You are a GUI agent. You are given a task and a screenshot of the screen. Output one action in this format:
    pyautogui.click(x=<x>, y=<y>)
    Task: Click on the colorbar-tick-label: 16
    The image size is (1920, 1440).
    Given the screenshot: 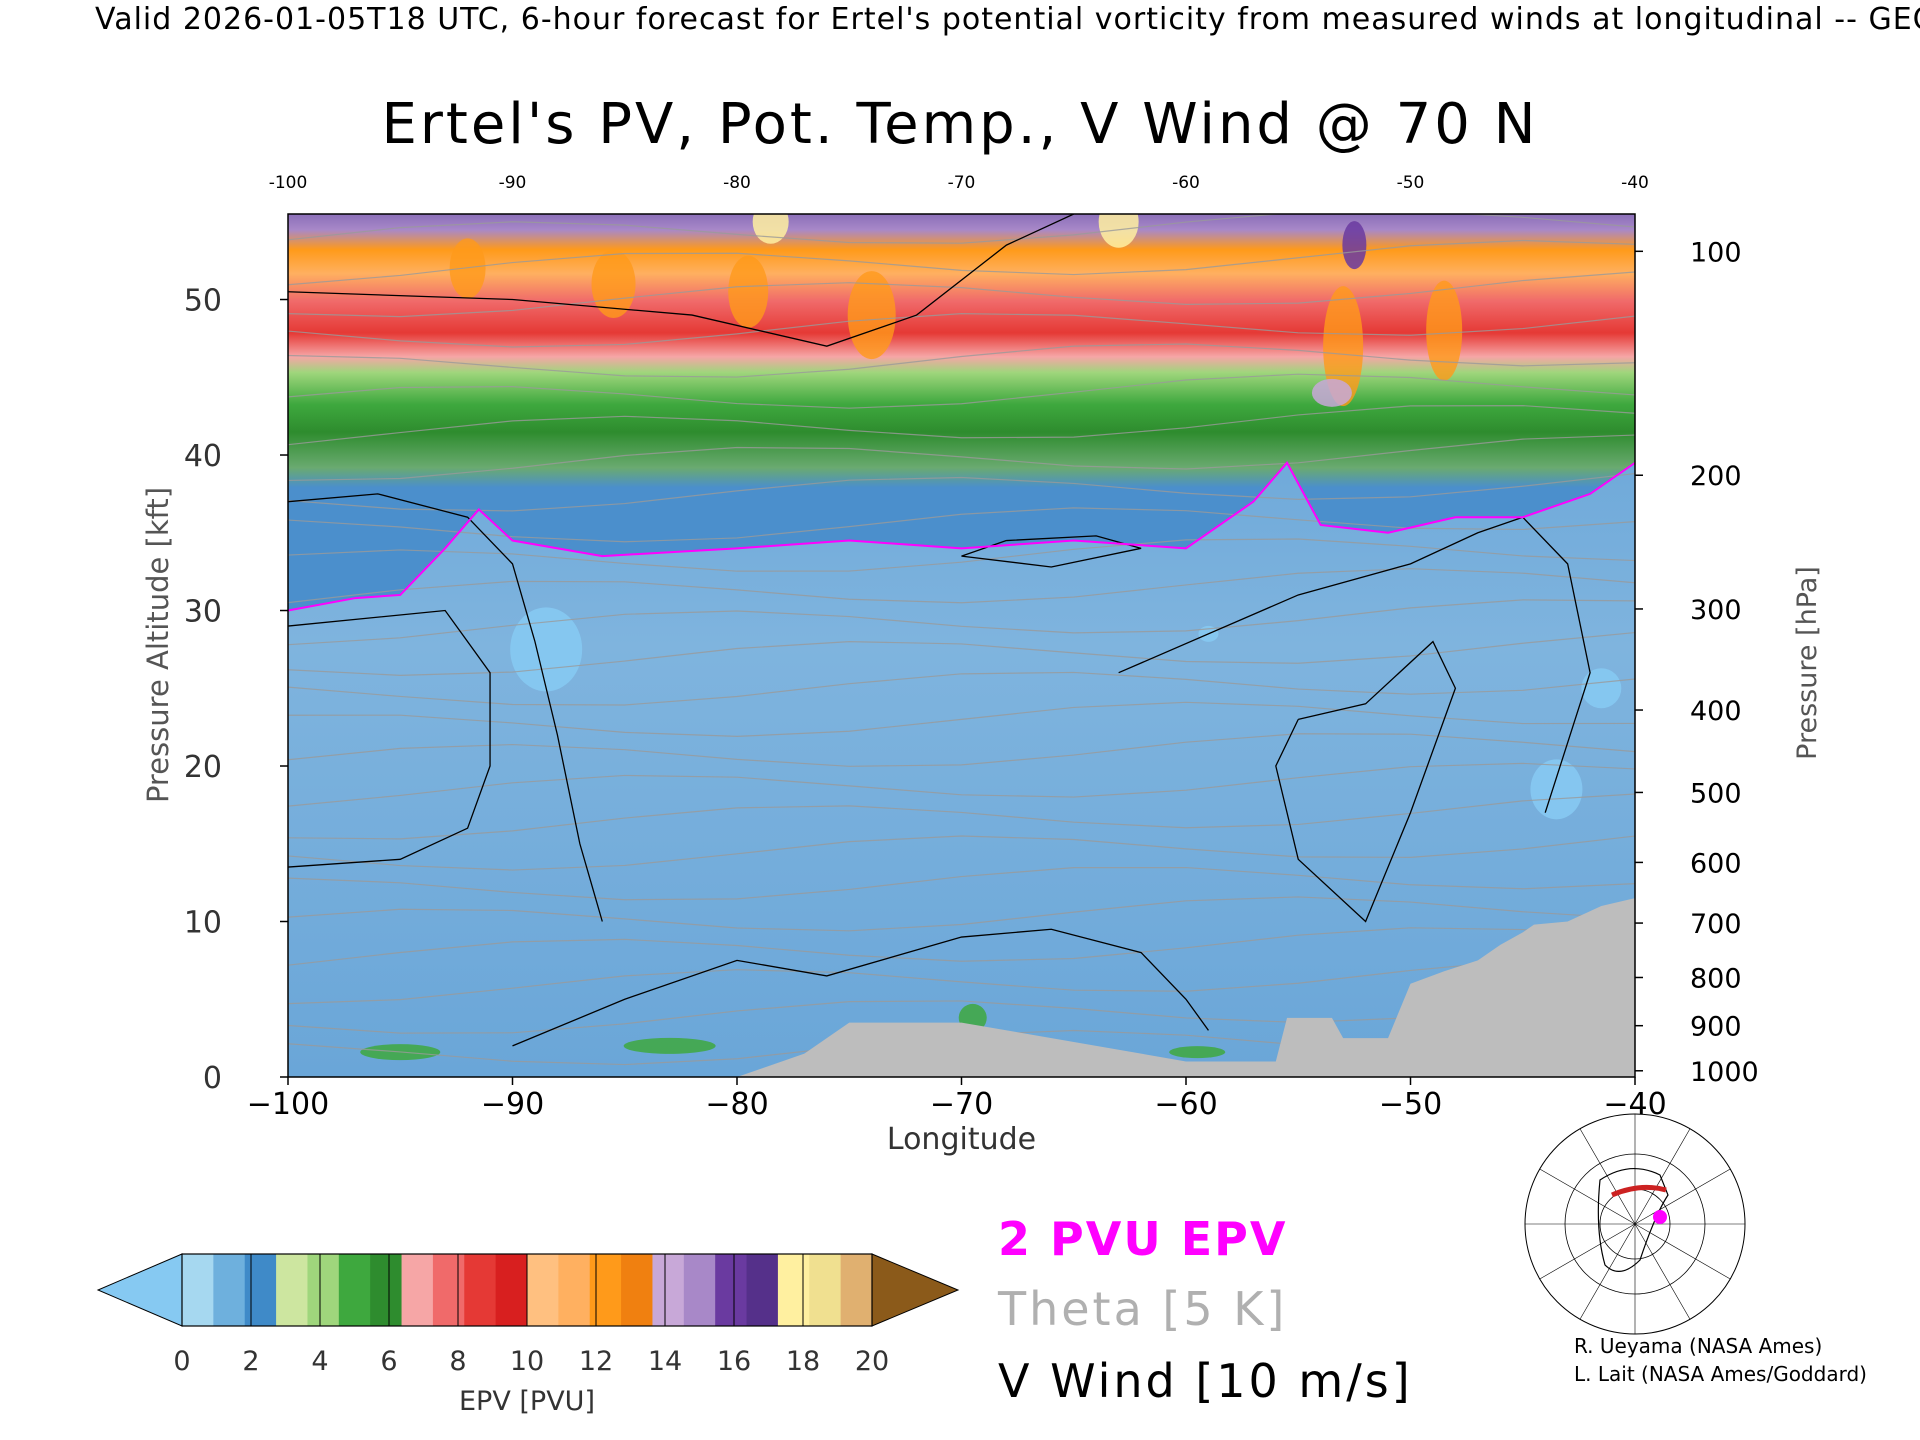 What is the action you would take?
    pyautogui.click(x=734, y=1361)
    